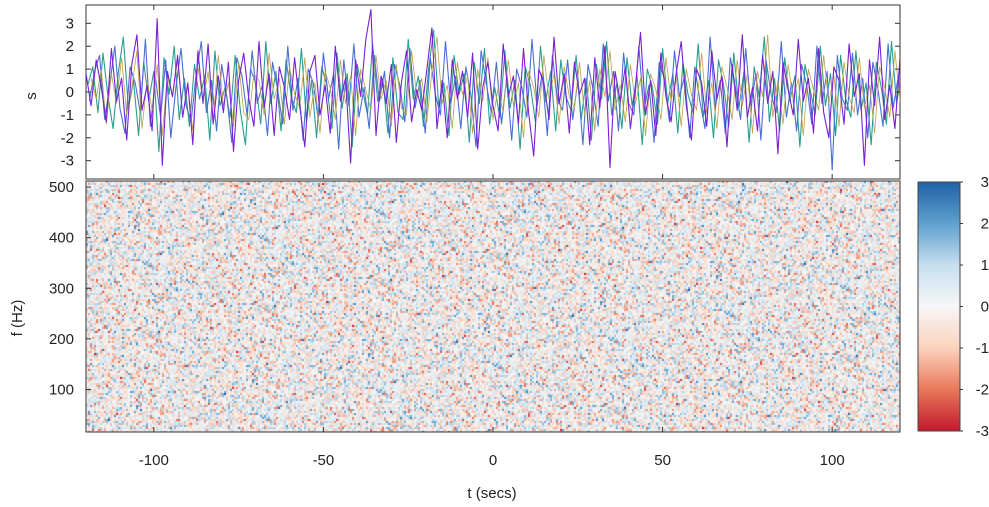 The height and width of the screenshot is (507, 989). What do you see at coordinates (491, 493) in the screenshot?
I see `bottom-panel-x-axis-title: t (secs)` at bounding box center [491, 493].